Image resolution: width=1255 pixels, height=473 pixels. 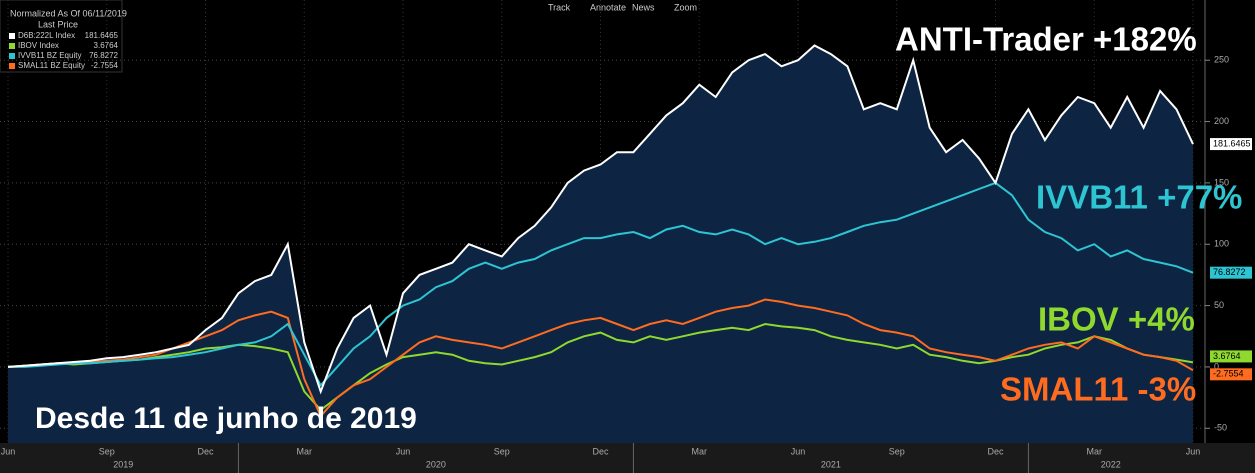 What do you see at coordinates (1228, 374) in the screenshot?
I see `last-value-label: -2.7554` at bounding box center [1228, 374].